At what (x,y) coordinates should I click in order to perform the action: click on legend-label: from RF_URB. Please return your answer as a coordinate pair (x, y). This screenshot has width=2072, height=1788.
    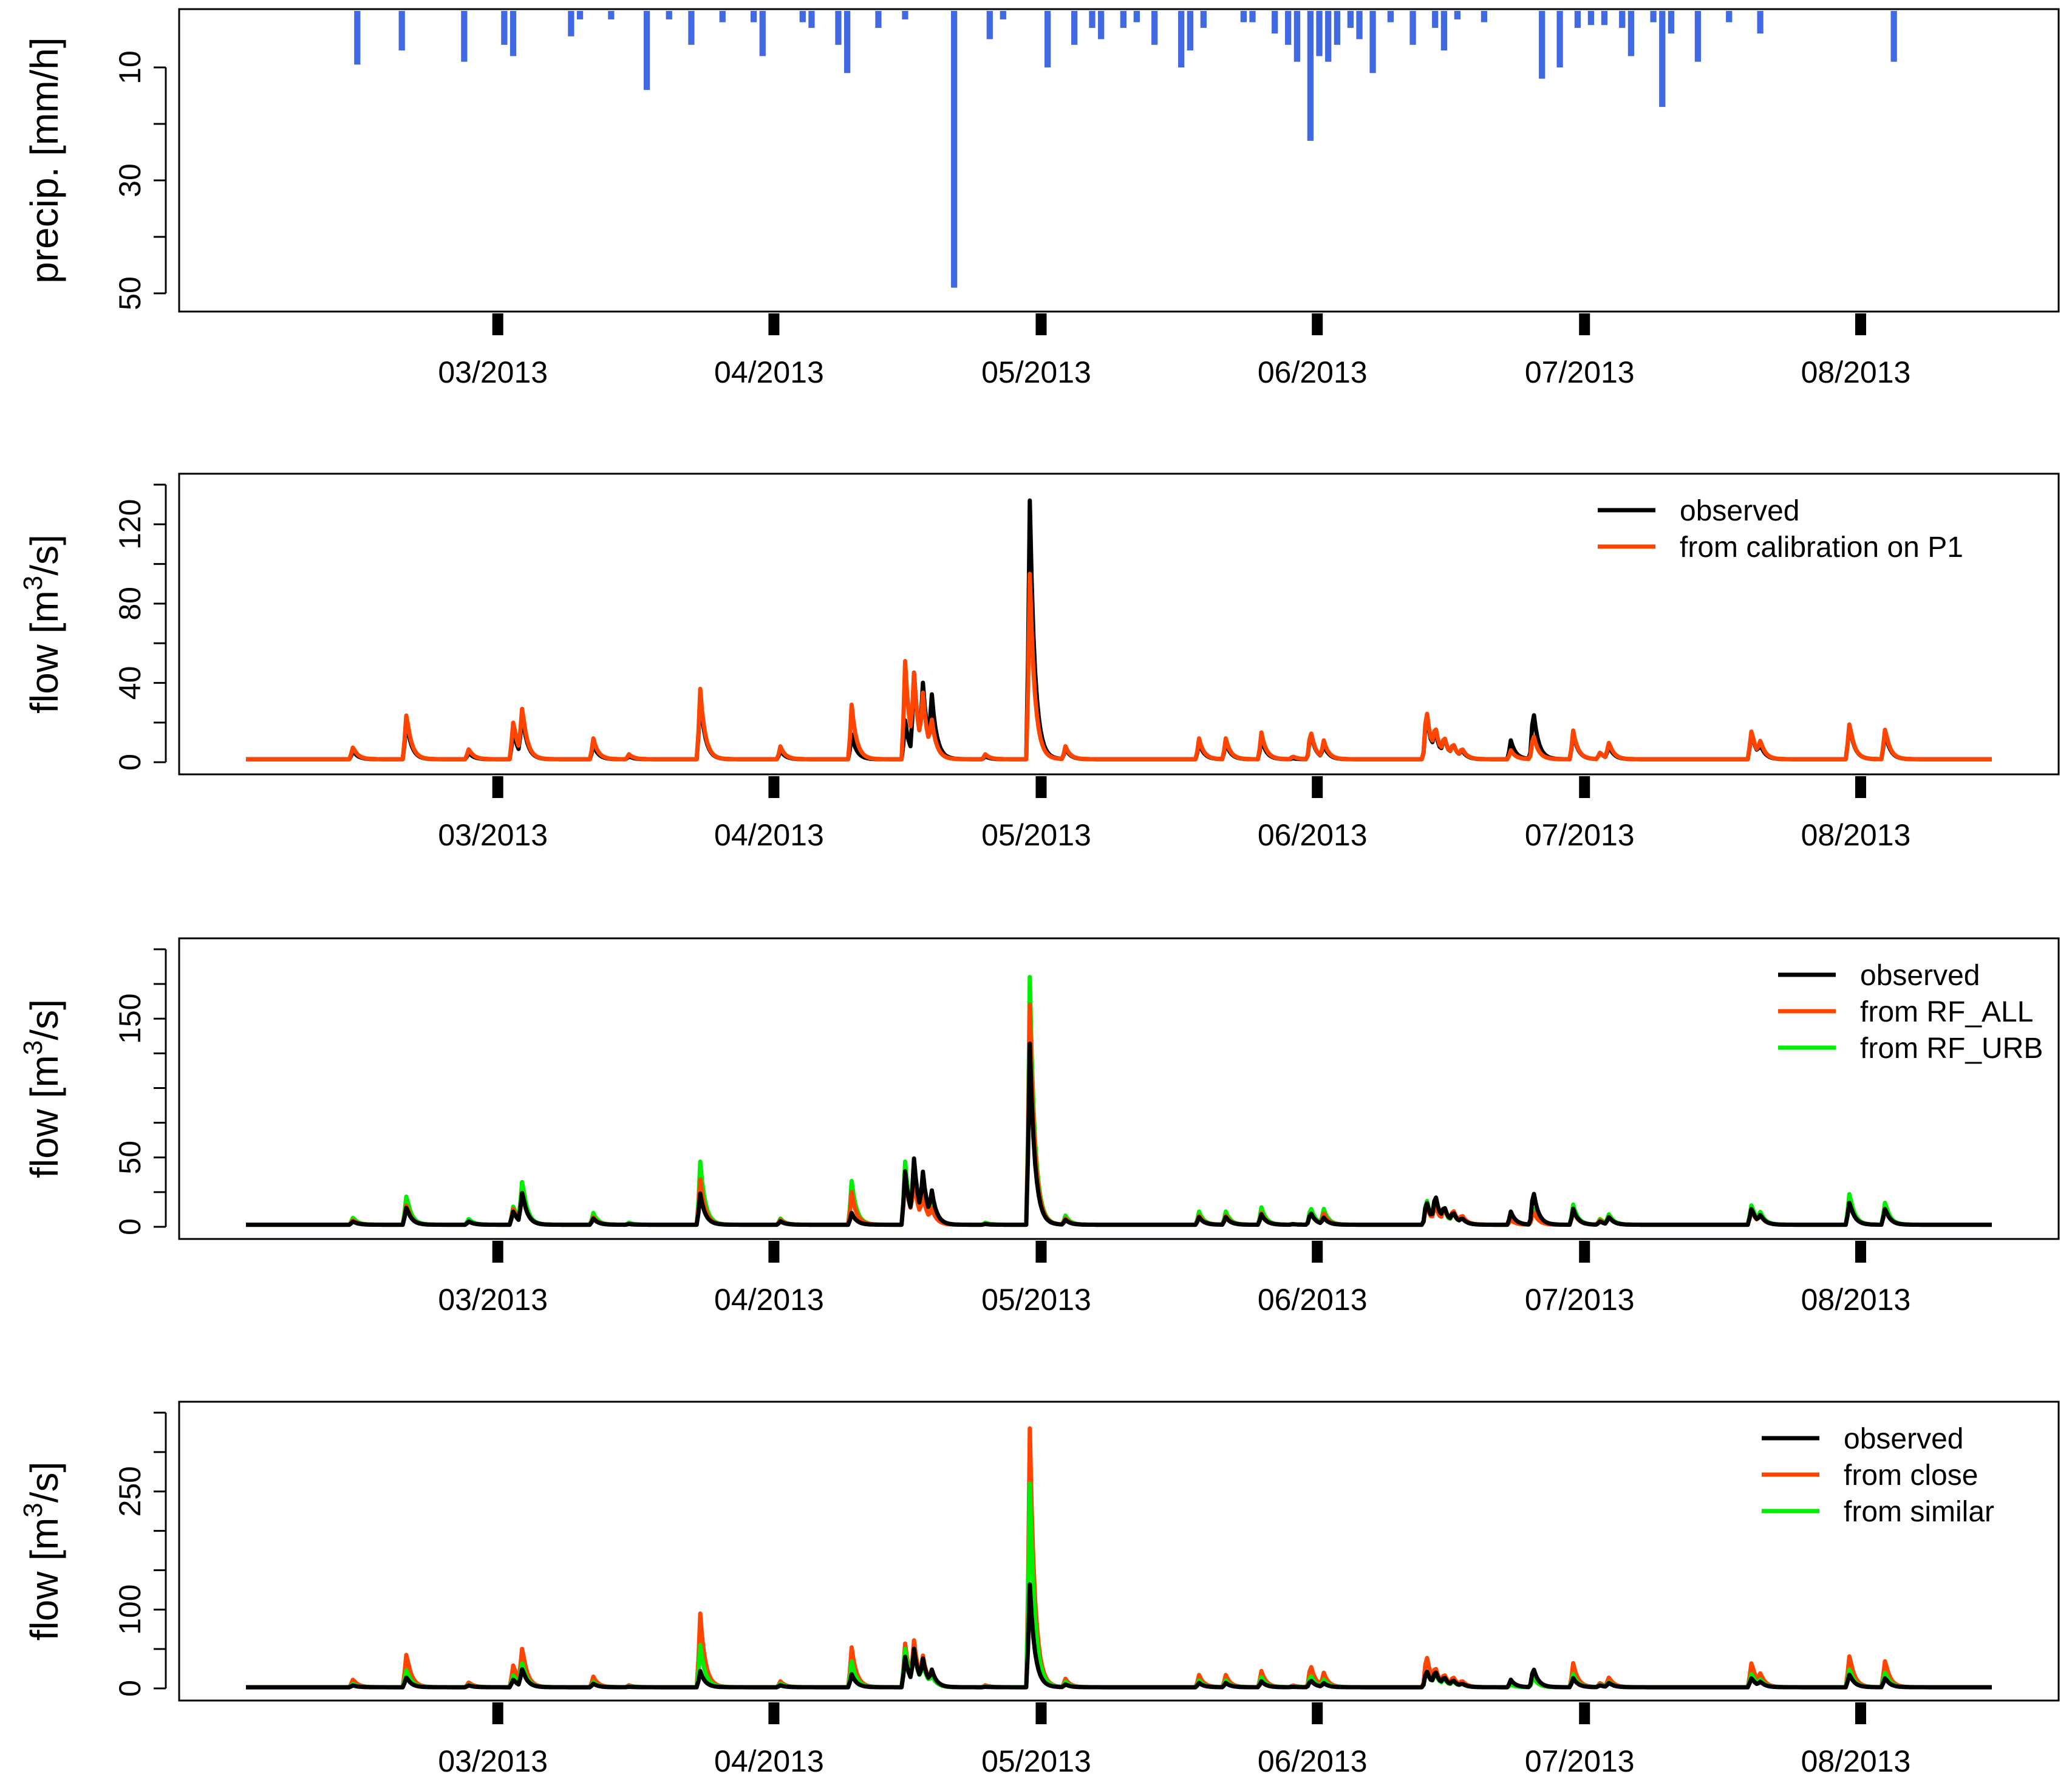
    Looking at the image, I should click on (1951, 1048).